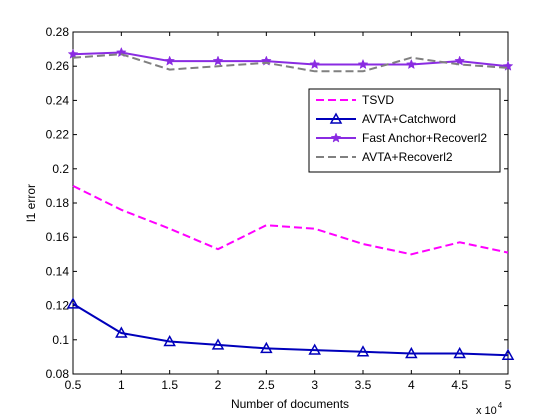  I want to click on x-axis-multiplier: x 104, so click(489, 409).